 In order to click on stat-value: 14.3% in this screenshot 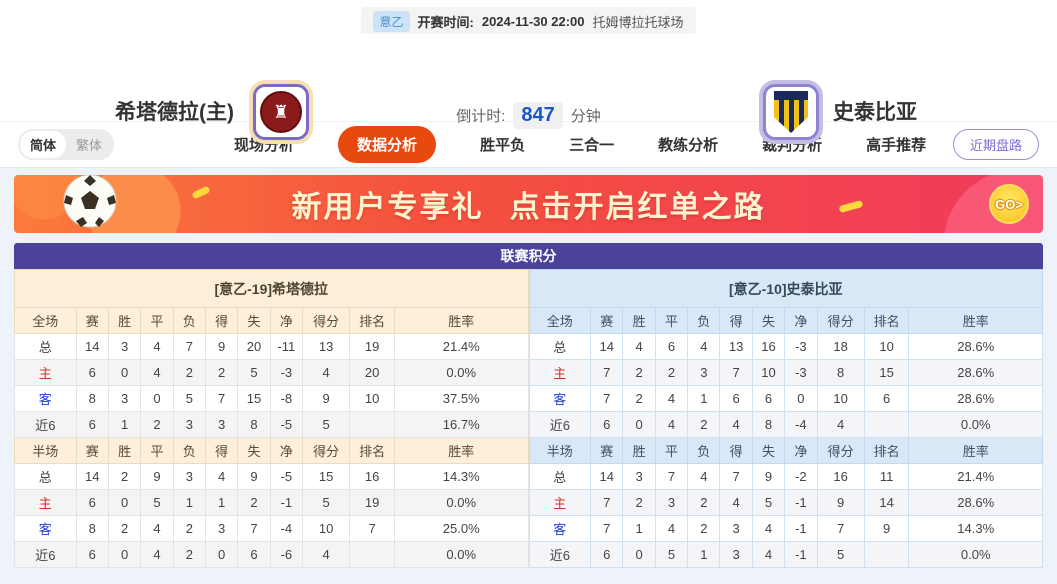, I will do `click(975, 528)`.